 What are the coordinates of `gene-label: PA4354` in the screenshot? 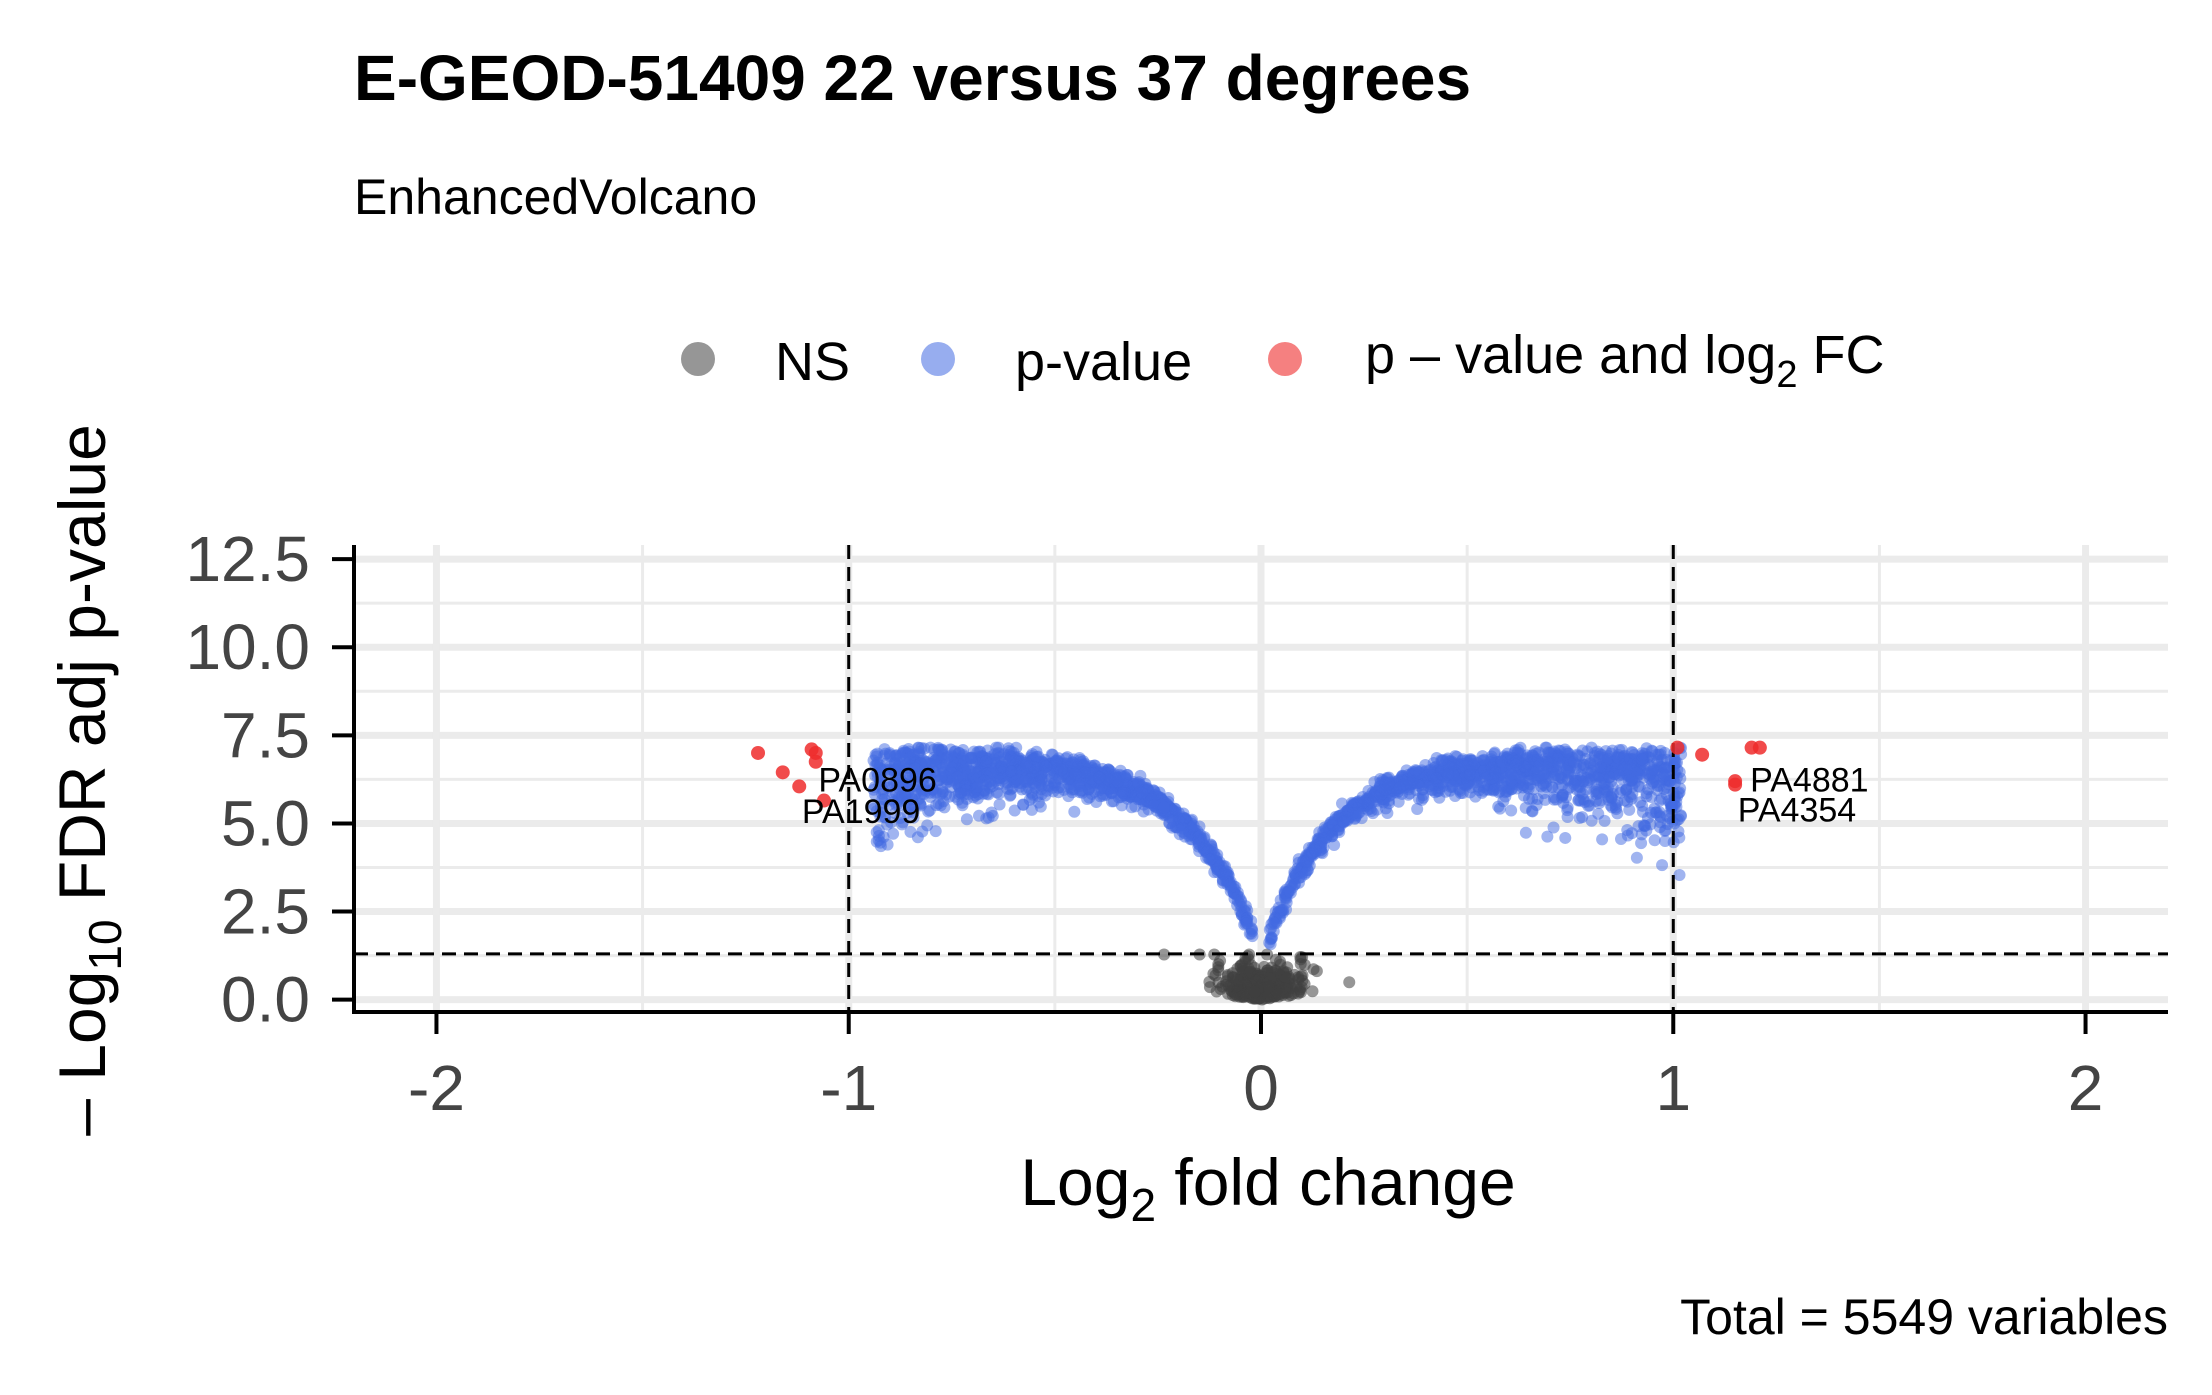 It's located at (1797, 810).